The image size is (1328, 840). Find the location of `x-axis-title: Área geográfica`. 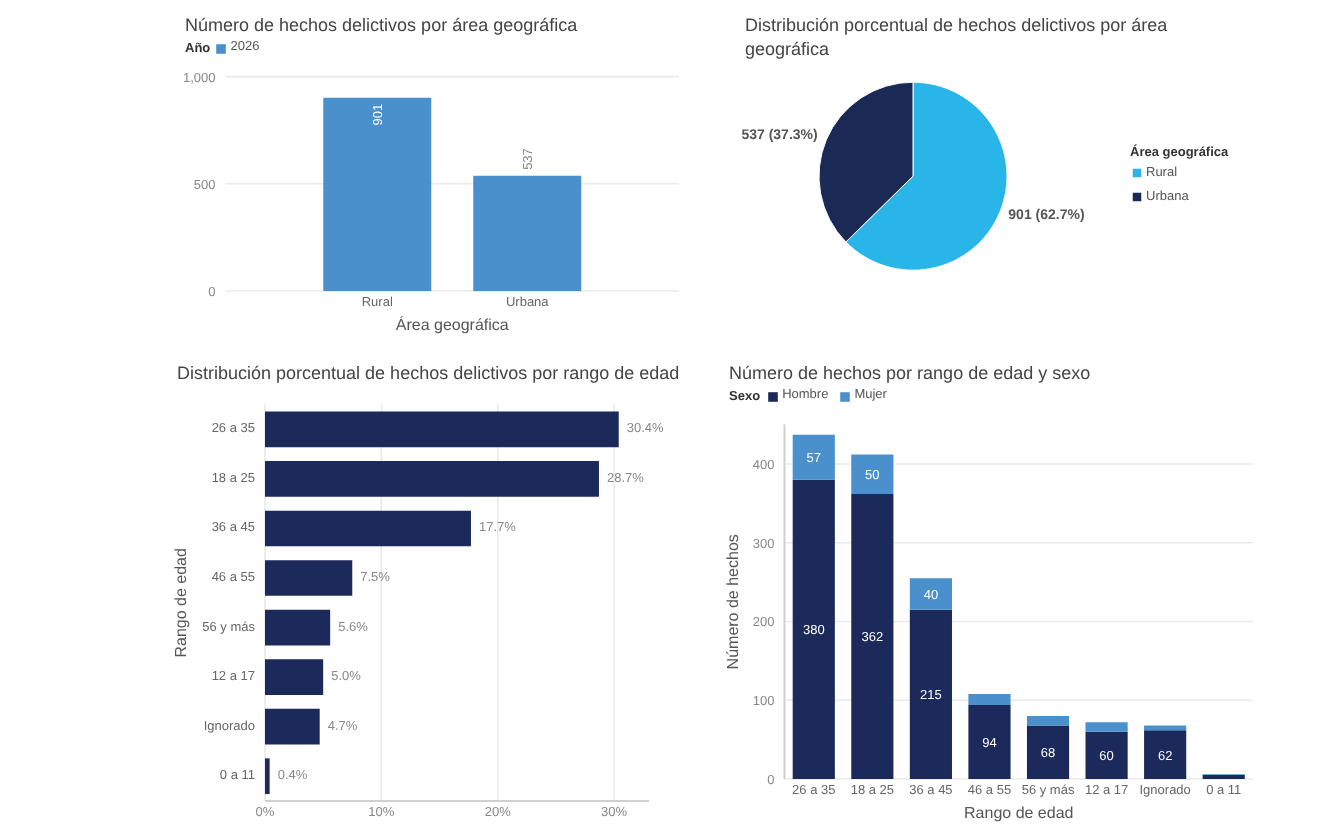

x-axis-title: Área geográfica is located at coordinates (452, 325).